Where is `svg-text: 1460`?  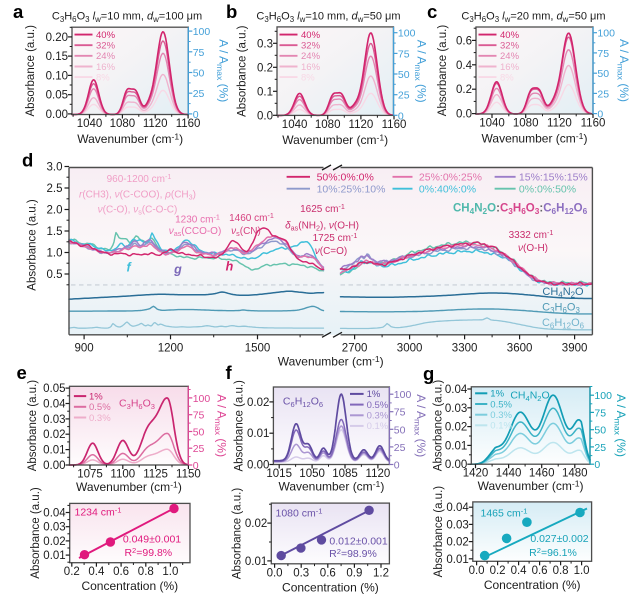
svg-text: 1460 is located at coordinates (542, 474).